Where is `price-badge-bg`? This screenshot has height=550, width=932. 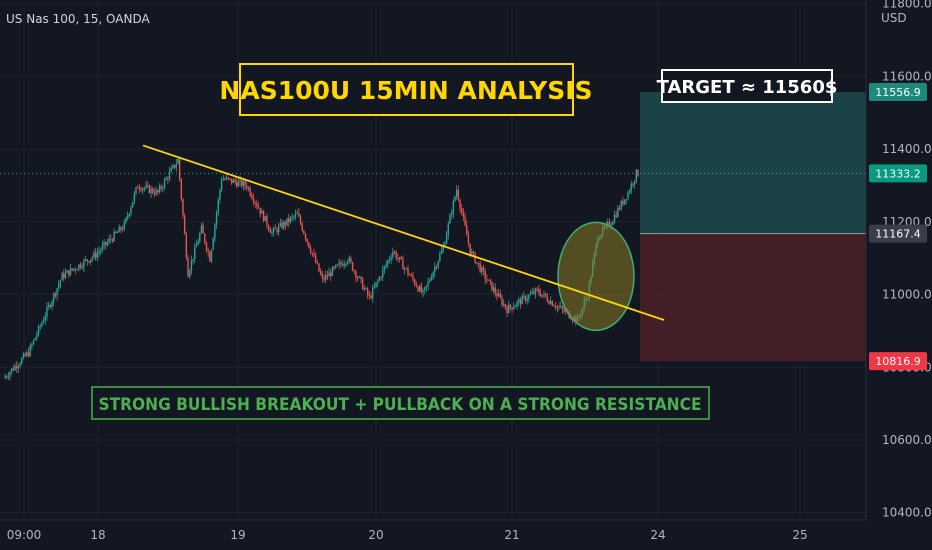
price-badge-bg is located at coordinates (898, 233).